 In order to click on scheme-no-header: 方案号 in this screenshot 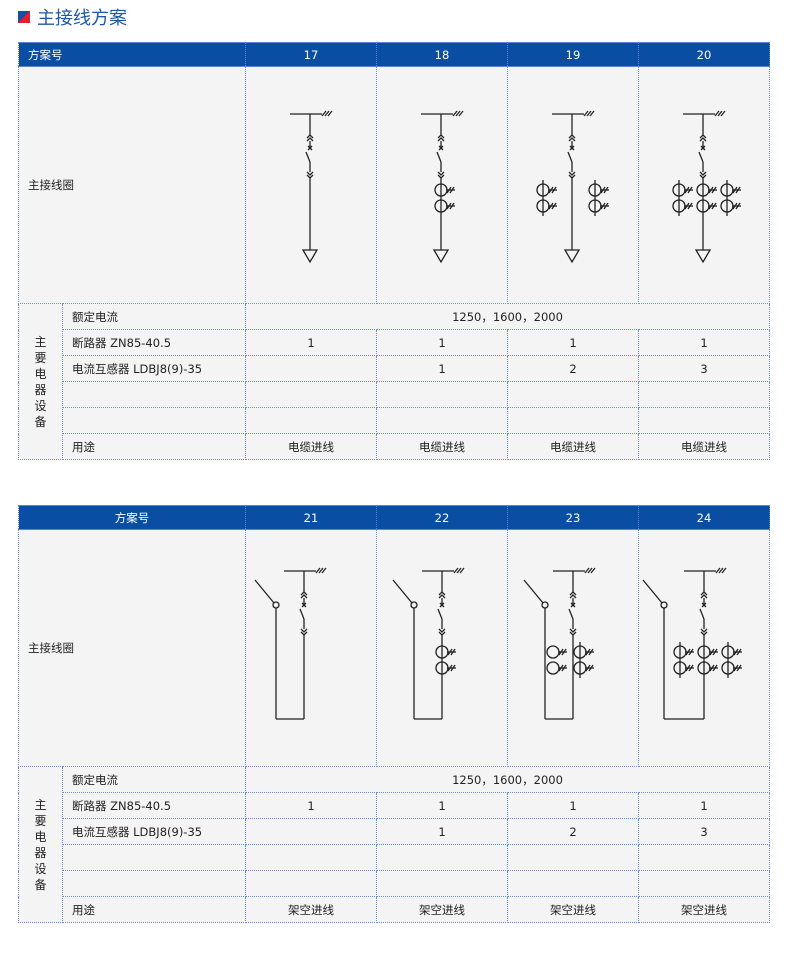, I will do `click(132, 54)`.